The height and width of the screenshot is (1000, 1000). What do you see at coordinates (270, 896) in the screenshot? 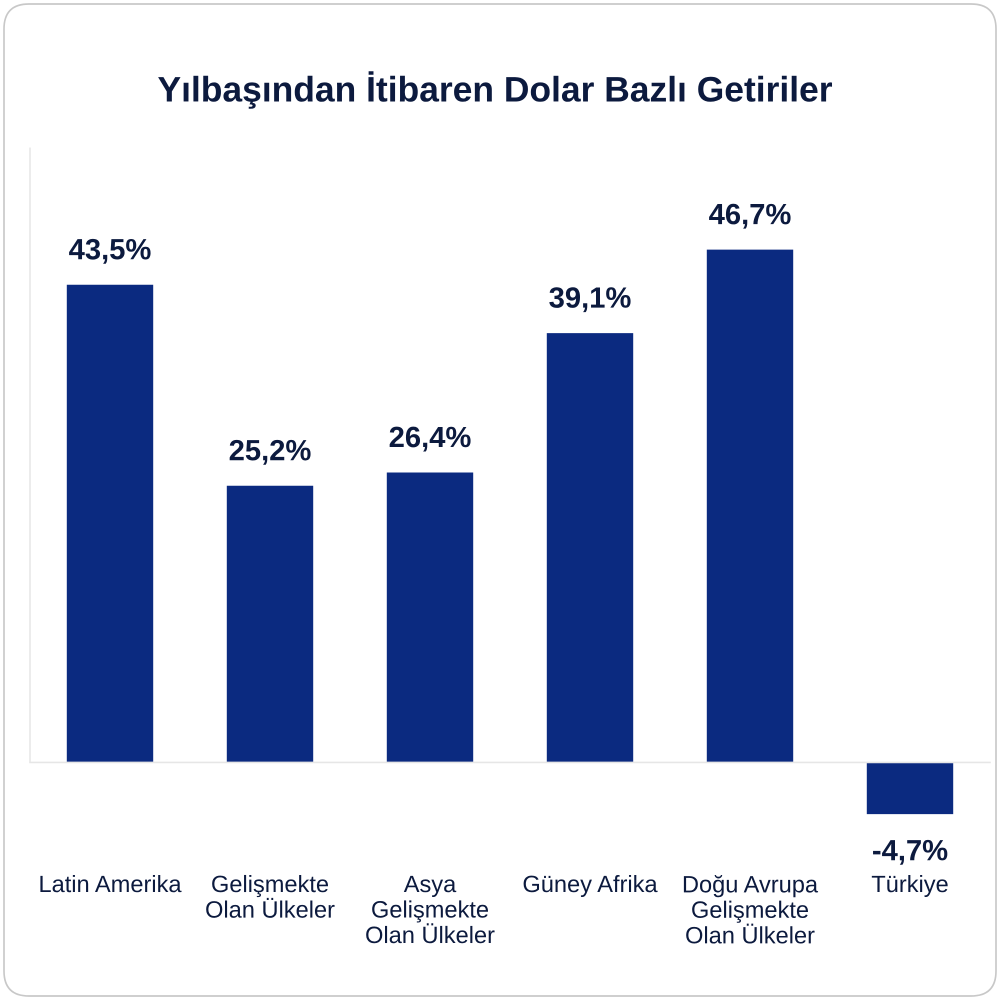
I see `x-tick-label: Gelişmekte Olan Ülkeler` at bounding box center [270, 896].